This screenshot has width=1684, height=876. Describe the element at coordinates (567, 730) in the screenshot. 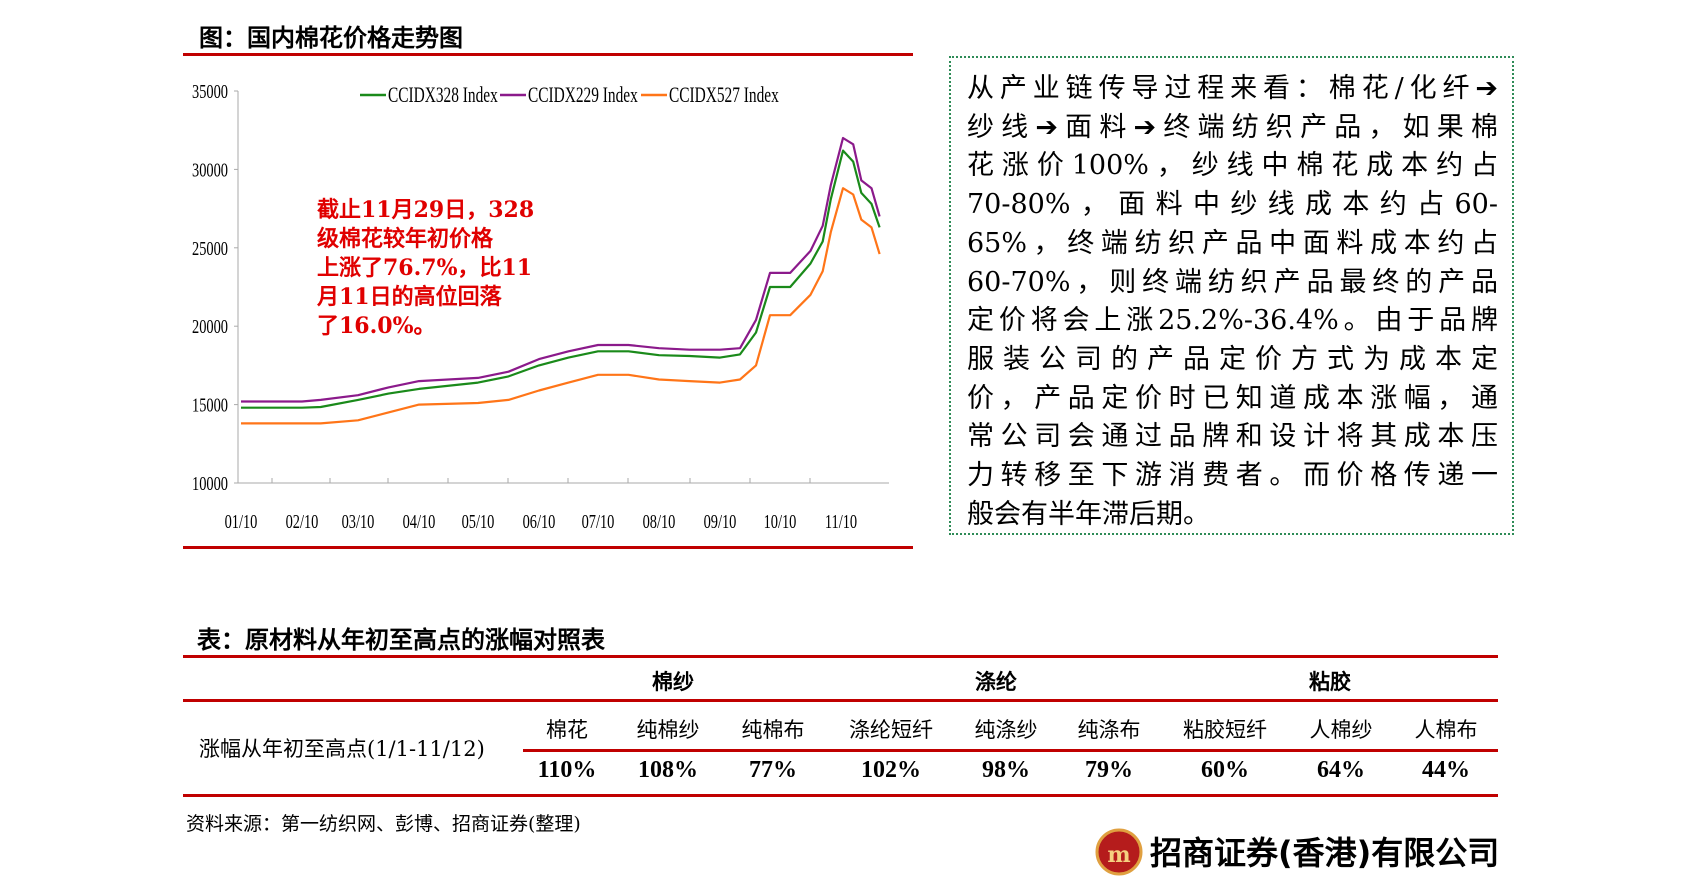

I see `column-header: 棉花` at that location.